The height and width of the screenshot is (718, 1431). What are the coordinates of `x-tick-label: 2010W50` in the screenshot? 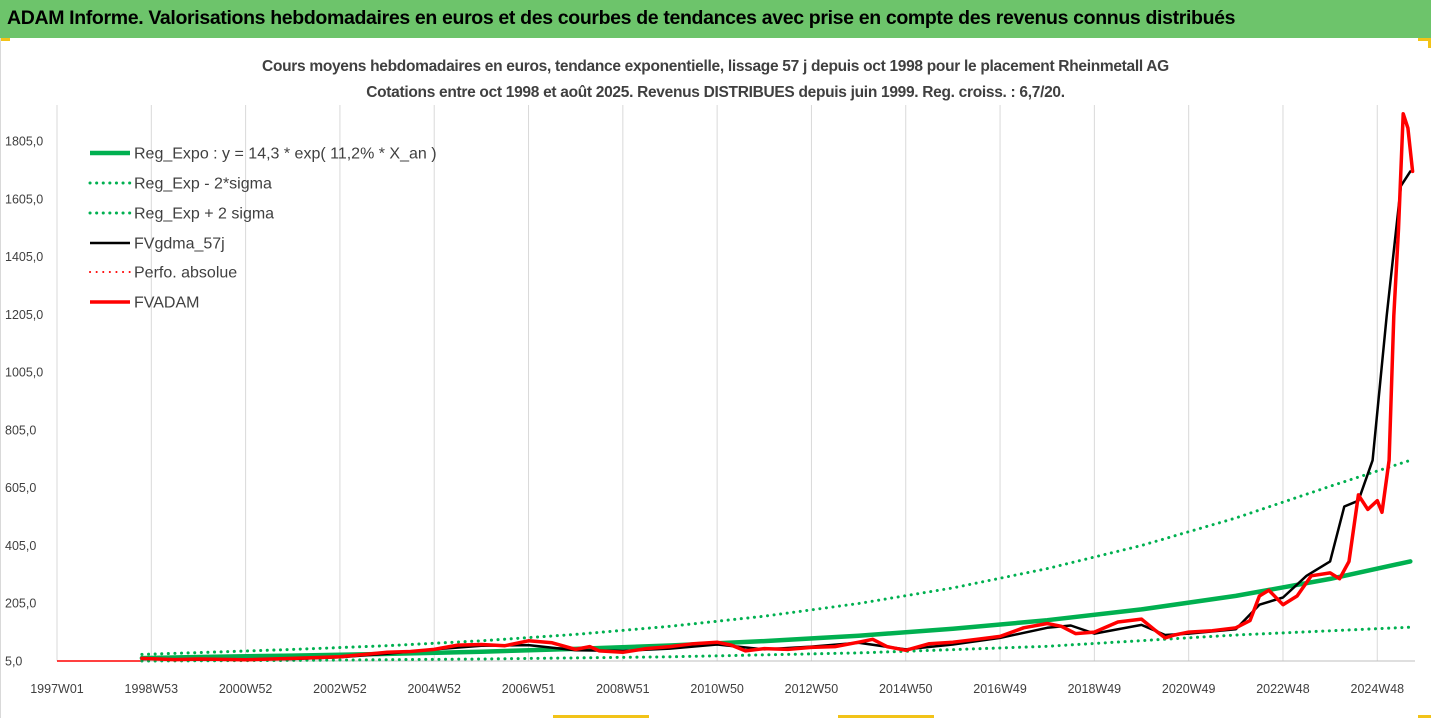 It's located at (717, 689).